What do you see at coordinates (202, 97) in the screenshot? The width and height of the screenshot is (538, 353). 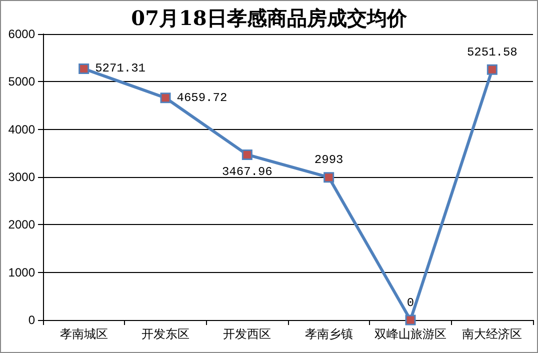 I see `data-label: 4659.72` at bounding box center [202, 97].